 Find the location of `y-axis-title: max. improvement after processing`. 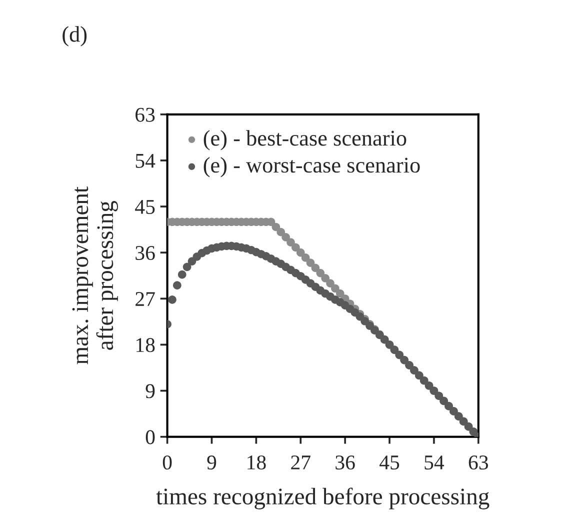

y-axis-title: max. improvement after processing is located at coordinates (95, 275).